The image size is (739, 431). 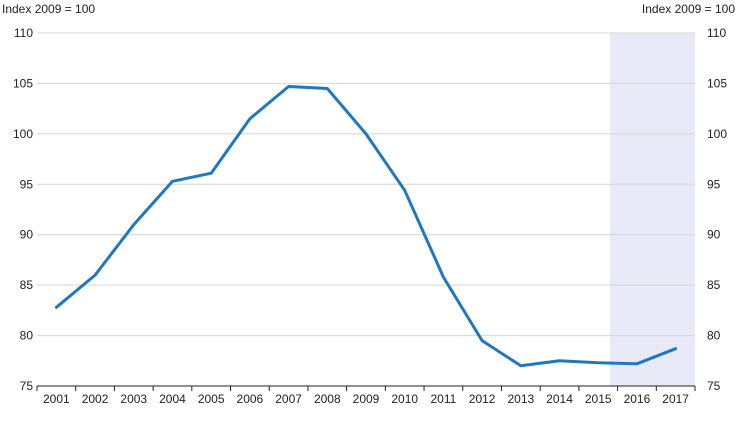 I want to click on data-point-2017, so click(x=675, y=348).